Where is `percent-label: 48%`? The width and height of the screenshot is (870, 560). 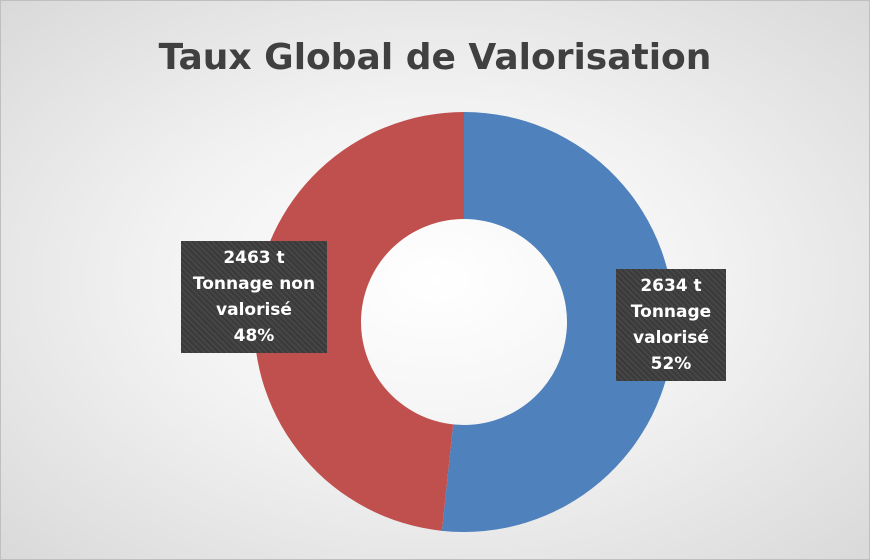 percent-label: 48% is located at coordinates (254, 336).